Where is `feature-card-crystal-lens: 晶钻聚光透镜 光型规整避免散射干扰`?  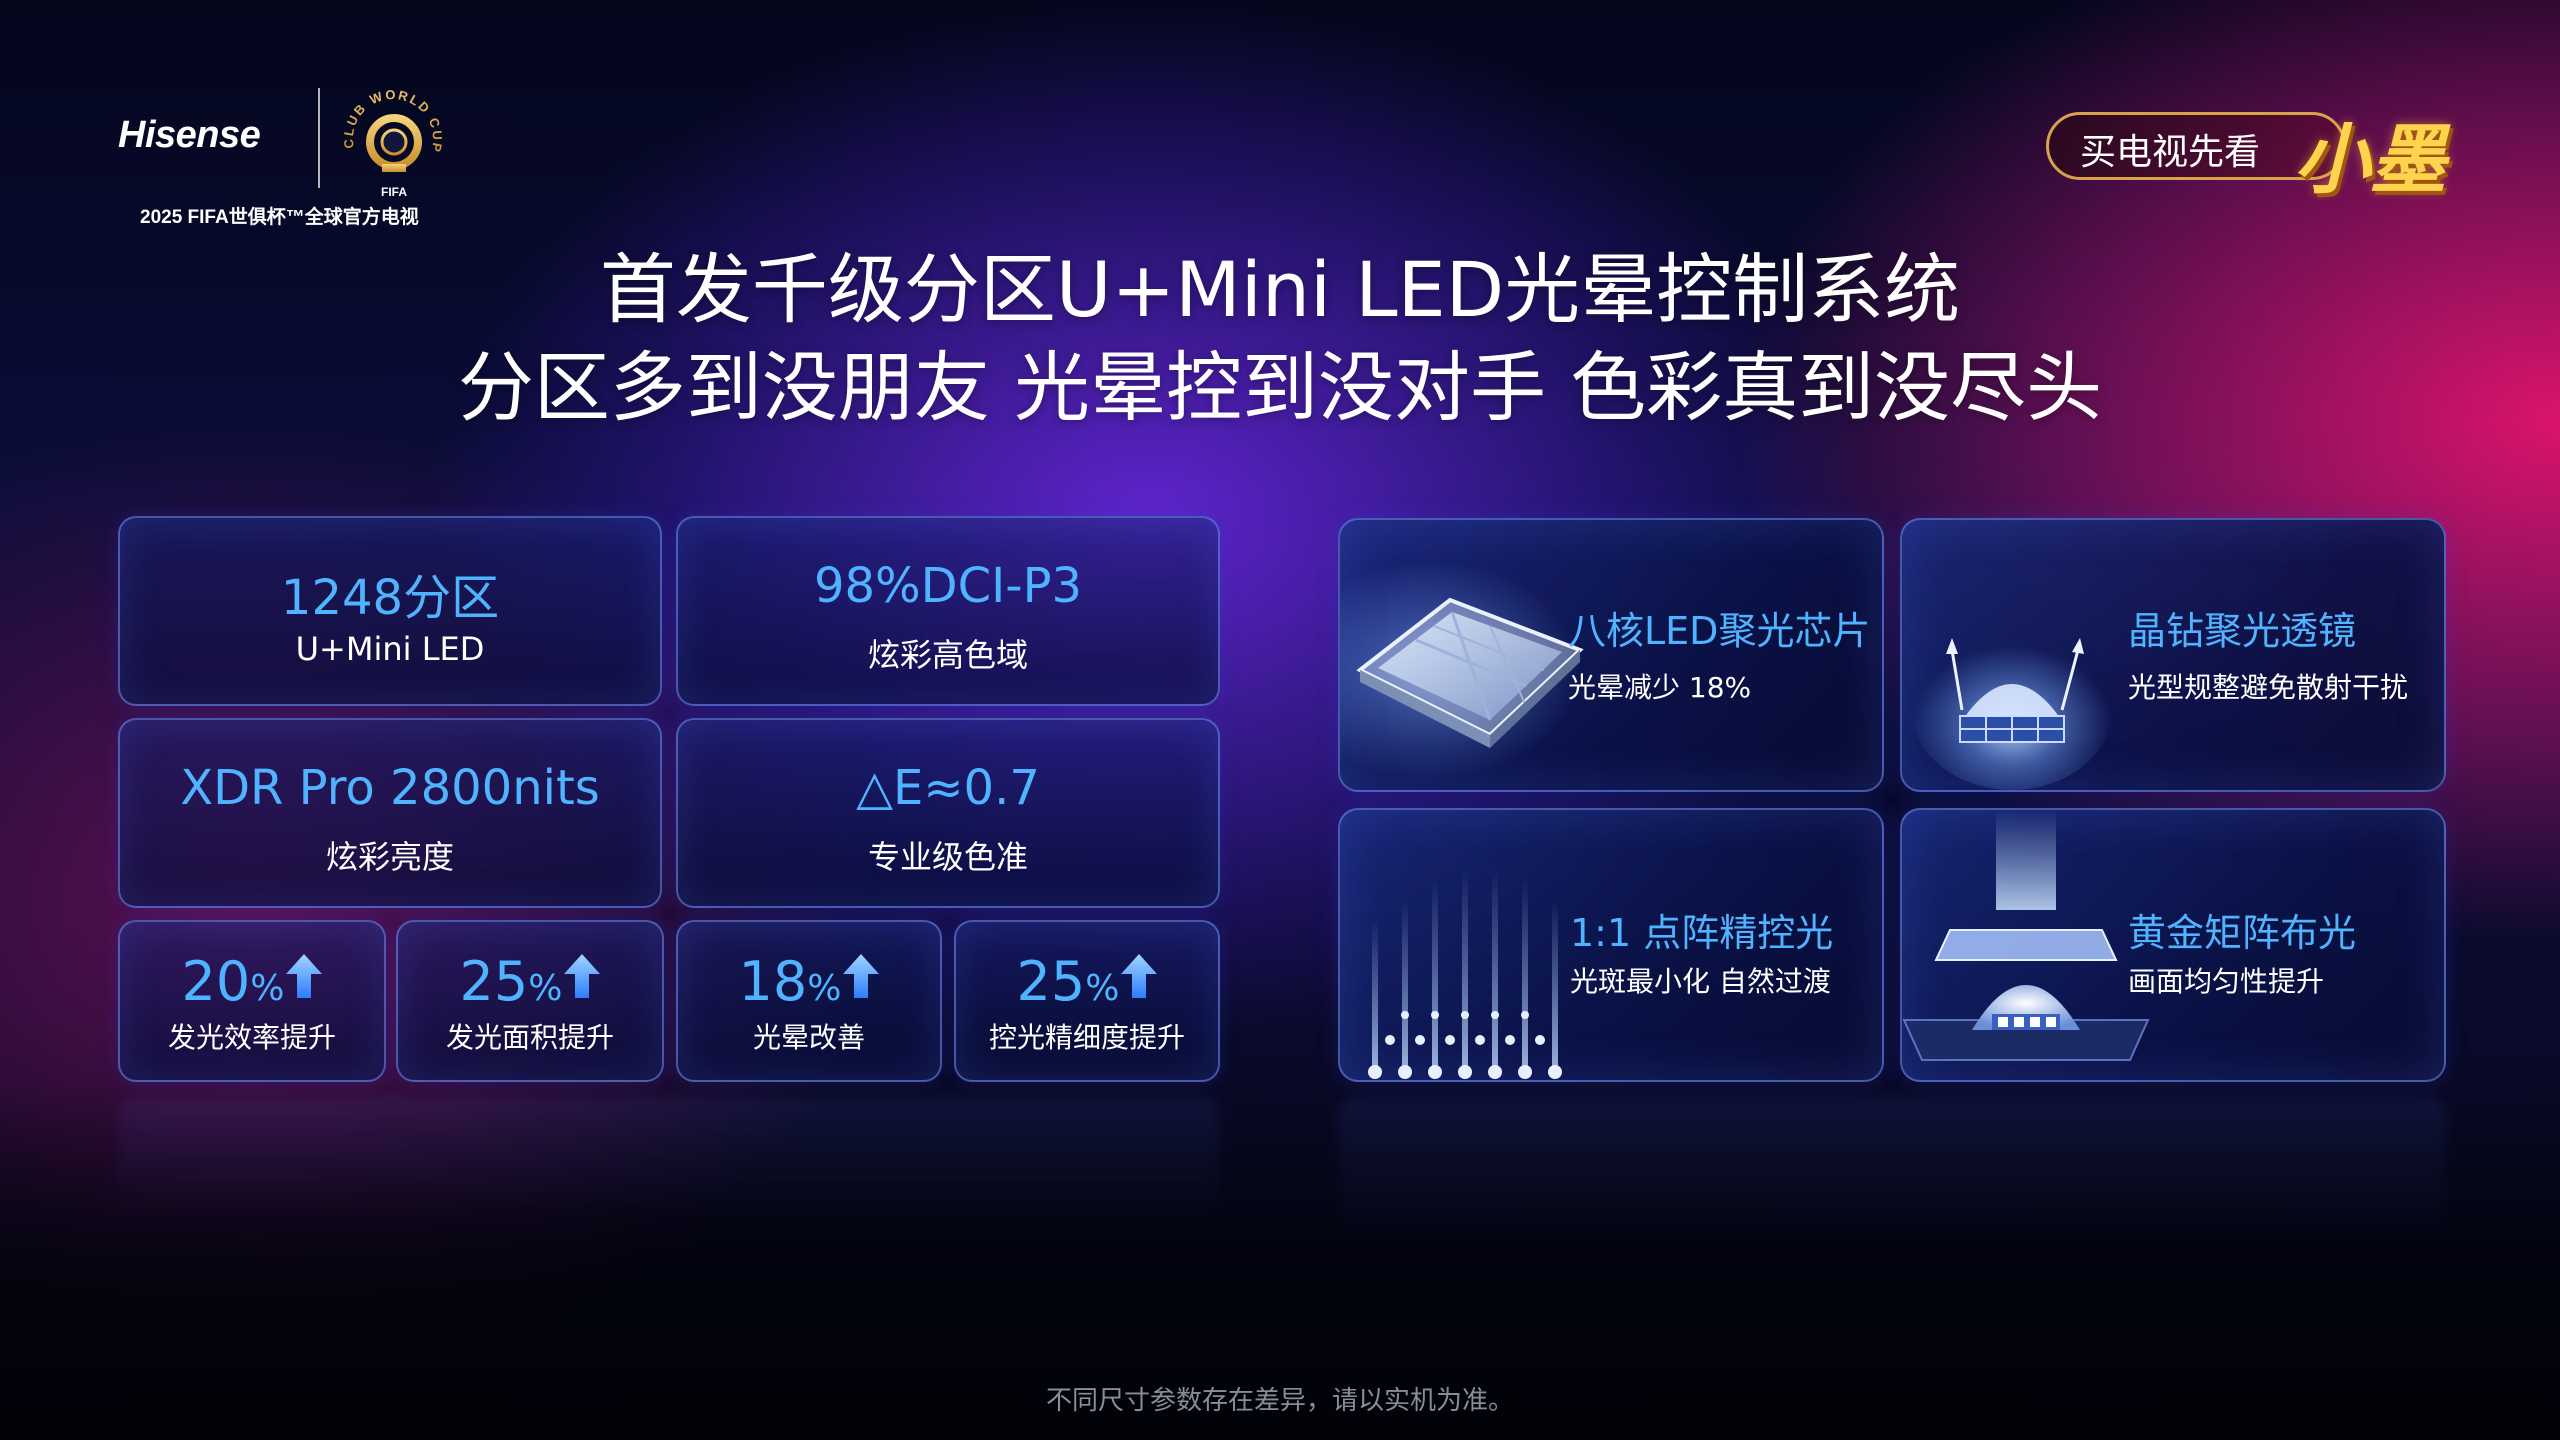
feature-card-crystal-lens: 晶钻聚光透镜 光型规整避免散射干扰 is located at coordinates (2173, 655).